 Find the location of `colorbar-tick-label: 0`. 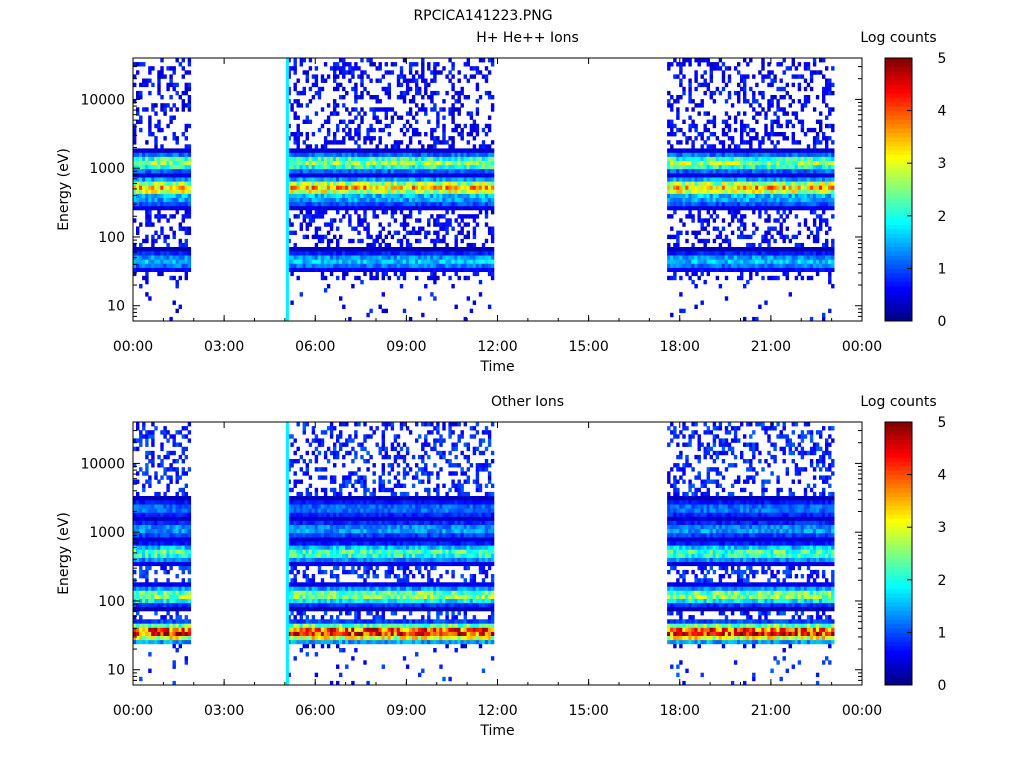

colorbar-tick-label: 0 is located at coordinates (942, 322).